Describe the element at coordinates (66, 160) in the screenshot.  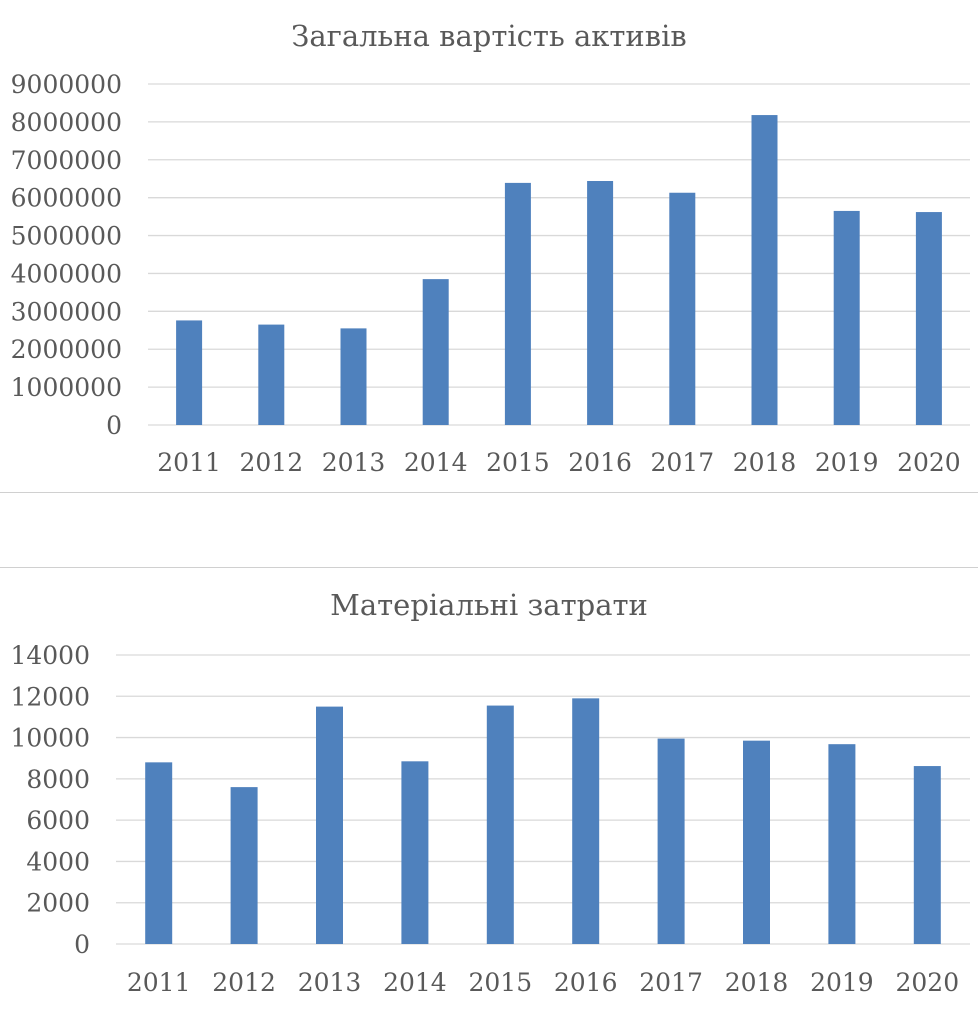
I see `y-tick-label: 7000000` at that location.